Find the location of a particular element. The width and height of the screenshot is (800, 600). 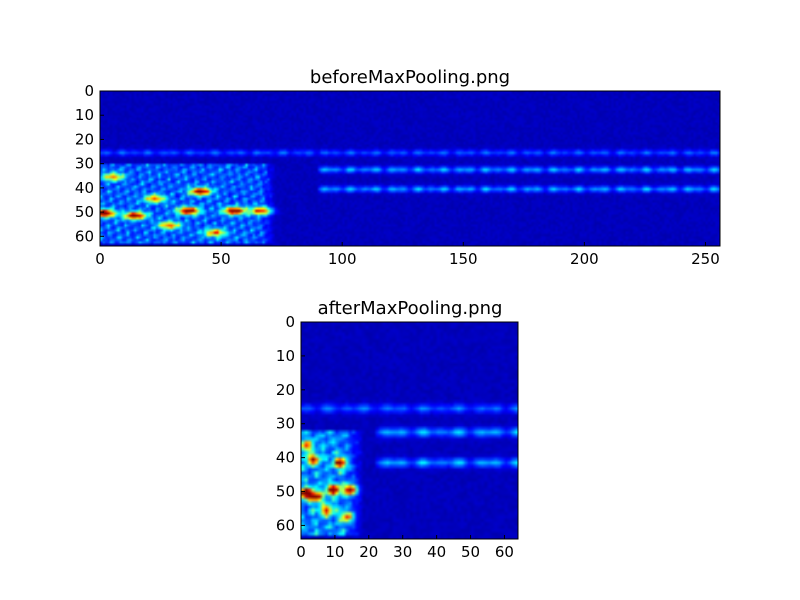

heatmap-image-after is located at coordinates (409, 430).